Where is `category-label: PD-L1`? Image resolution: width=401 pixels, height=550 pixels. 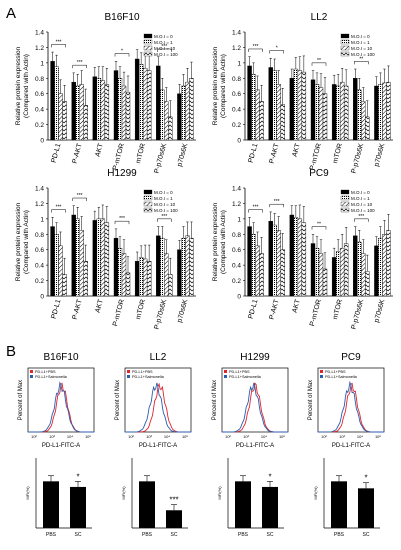 category-label: PD-L1 is located at coordinates (254, 153).